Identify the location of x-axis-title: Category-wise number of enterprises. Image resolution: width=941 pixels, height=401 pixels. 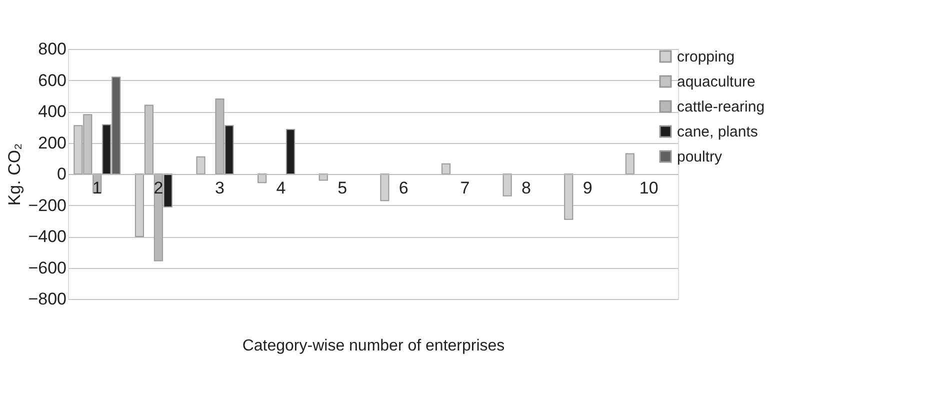
(373, 346).